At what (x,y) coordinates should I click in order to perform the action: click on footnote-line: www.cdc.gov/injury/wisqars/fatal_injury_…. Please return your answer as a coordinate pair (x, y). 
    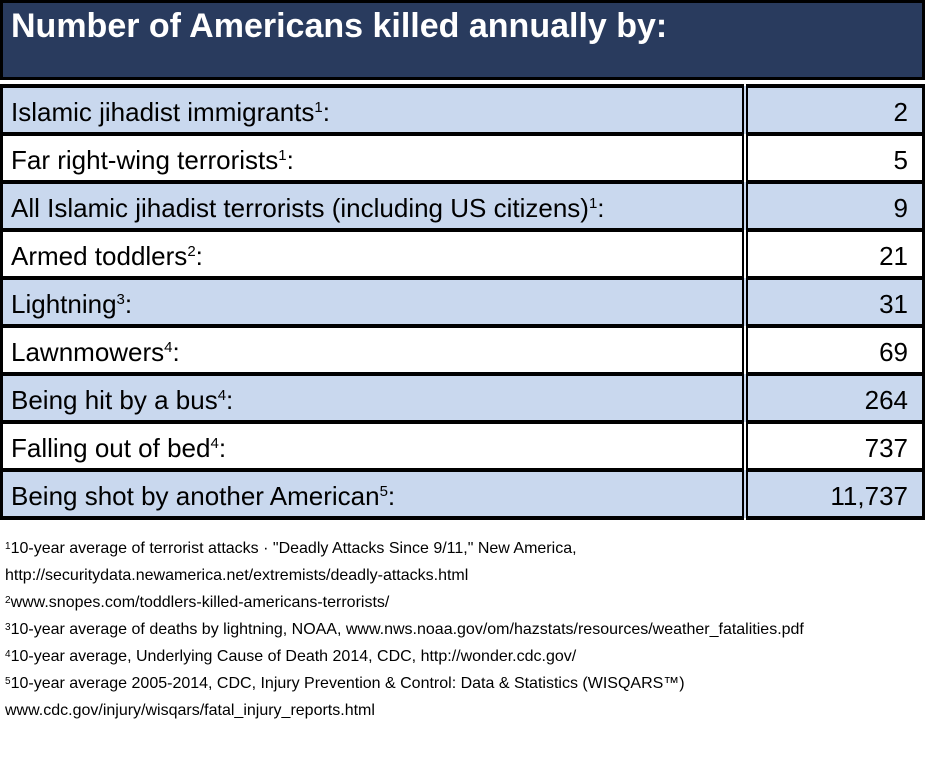
    Looking at the image, I should click on (190, 710).